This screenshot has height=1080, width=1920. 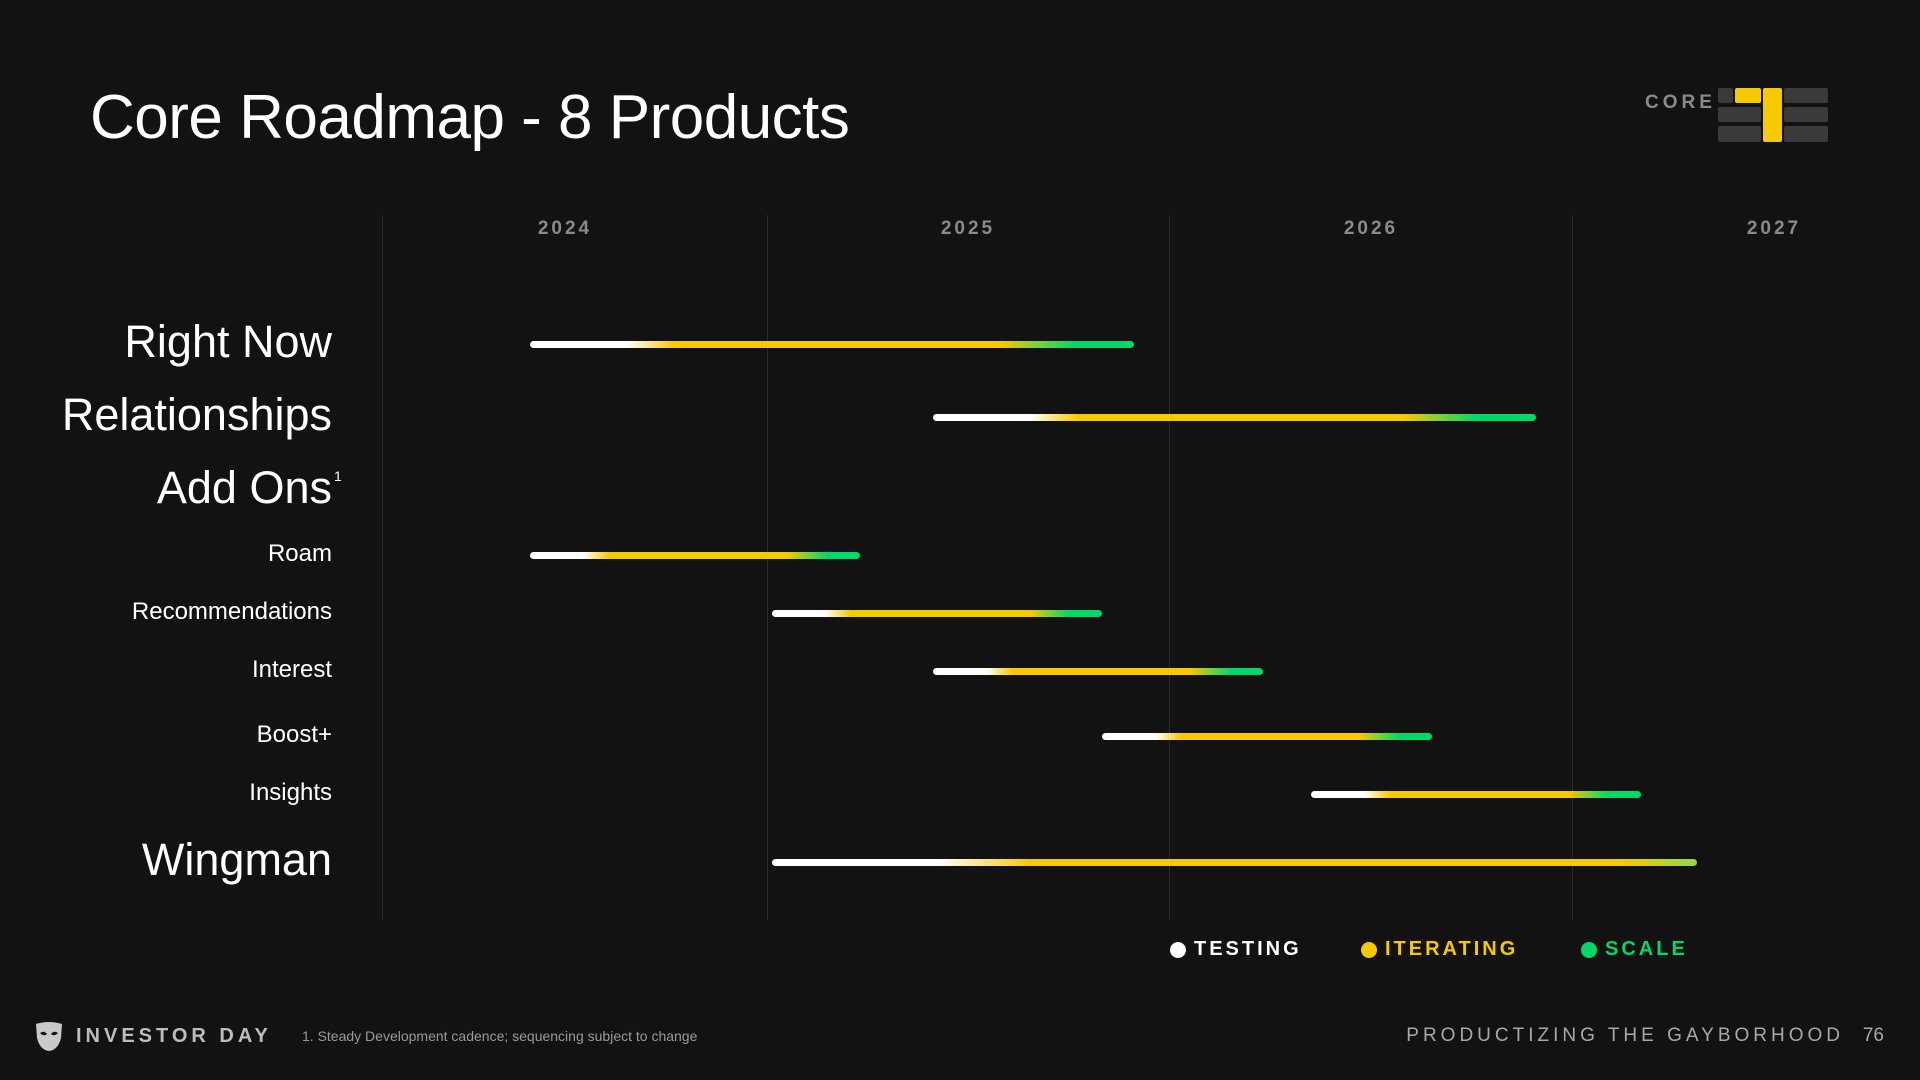 What do you see at coordinates (290, 792) in the screenshot?
I see `row-label-insights: Insights` at bounding box center [290, 792].